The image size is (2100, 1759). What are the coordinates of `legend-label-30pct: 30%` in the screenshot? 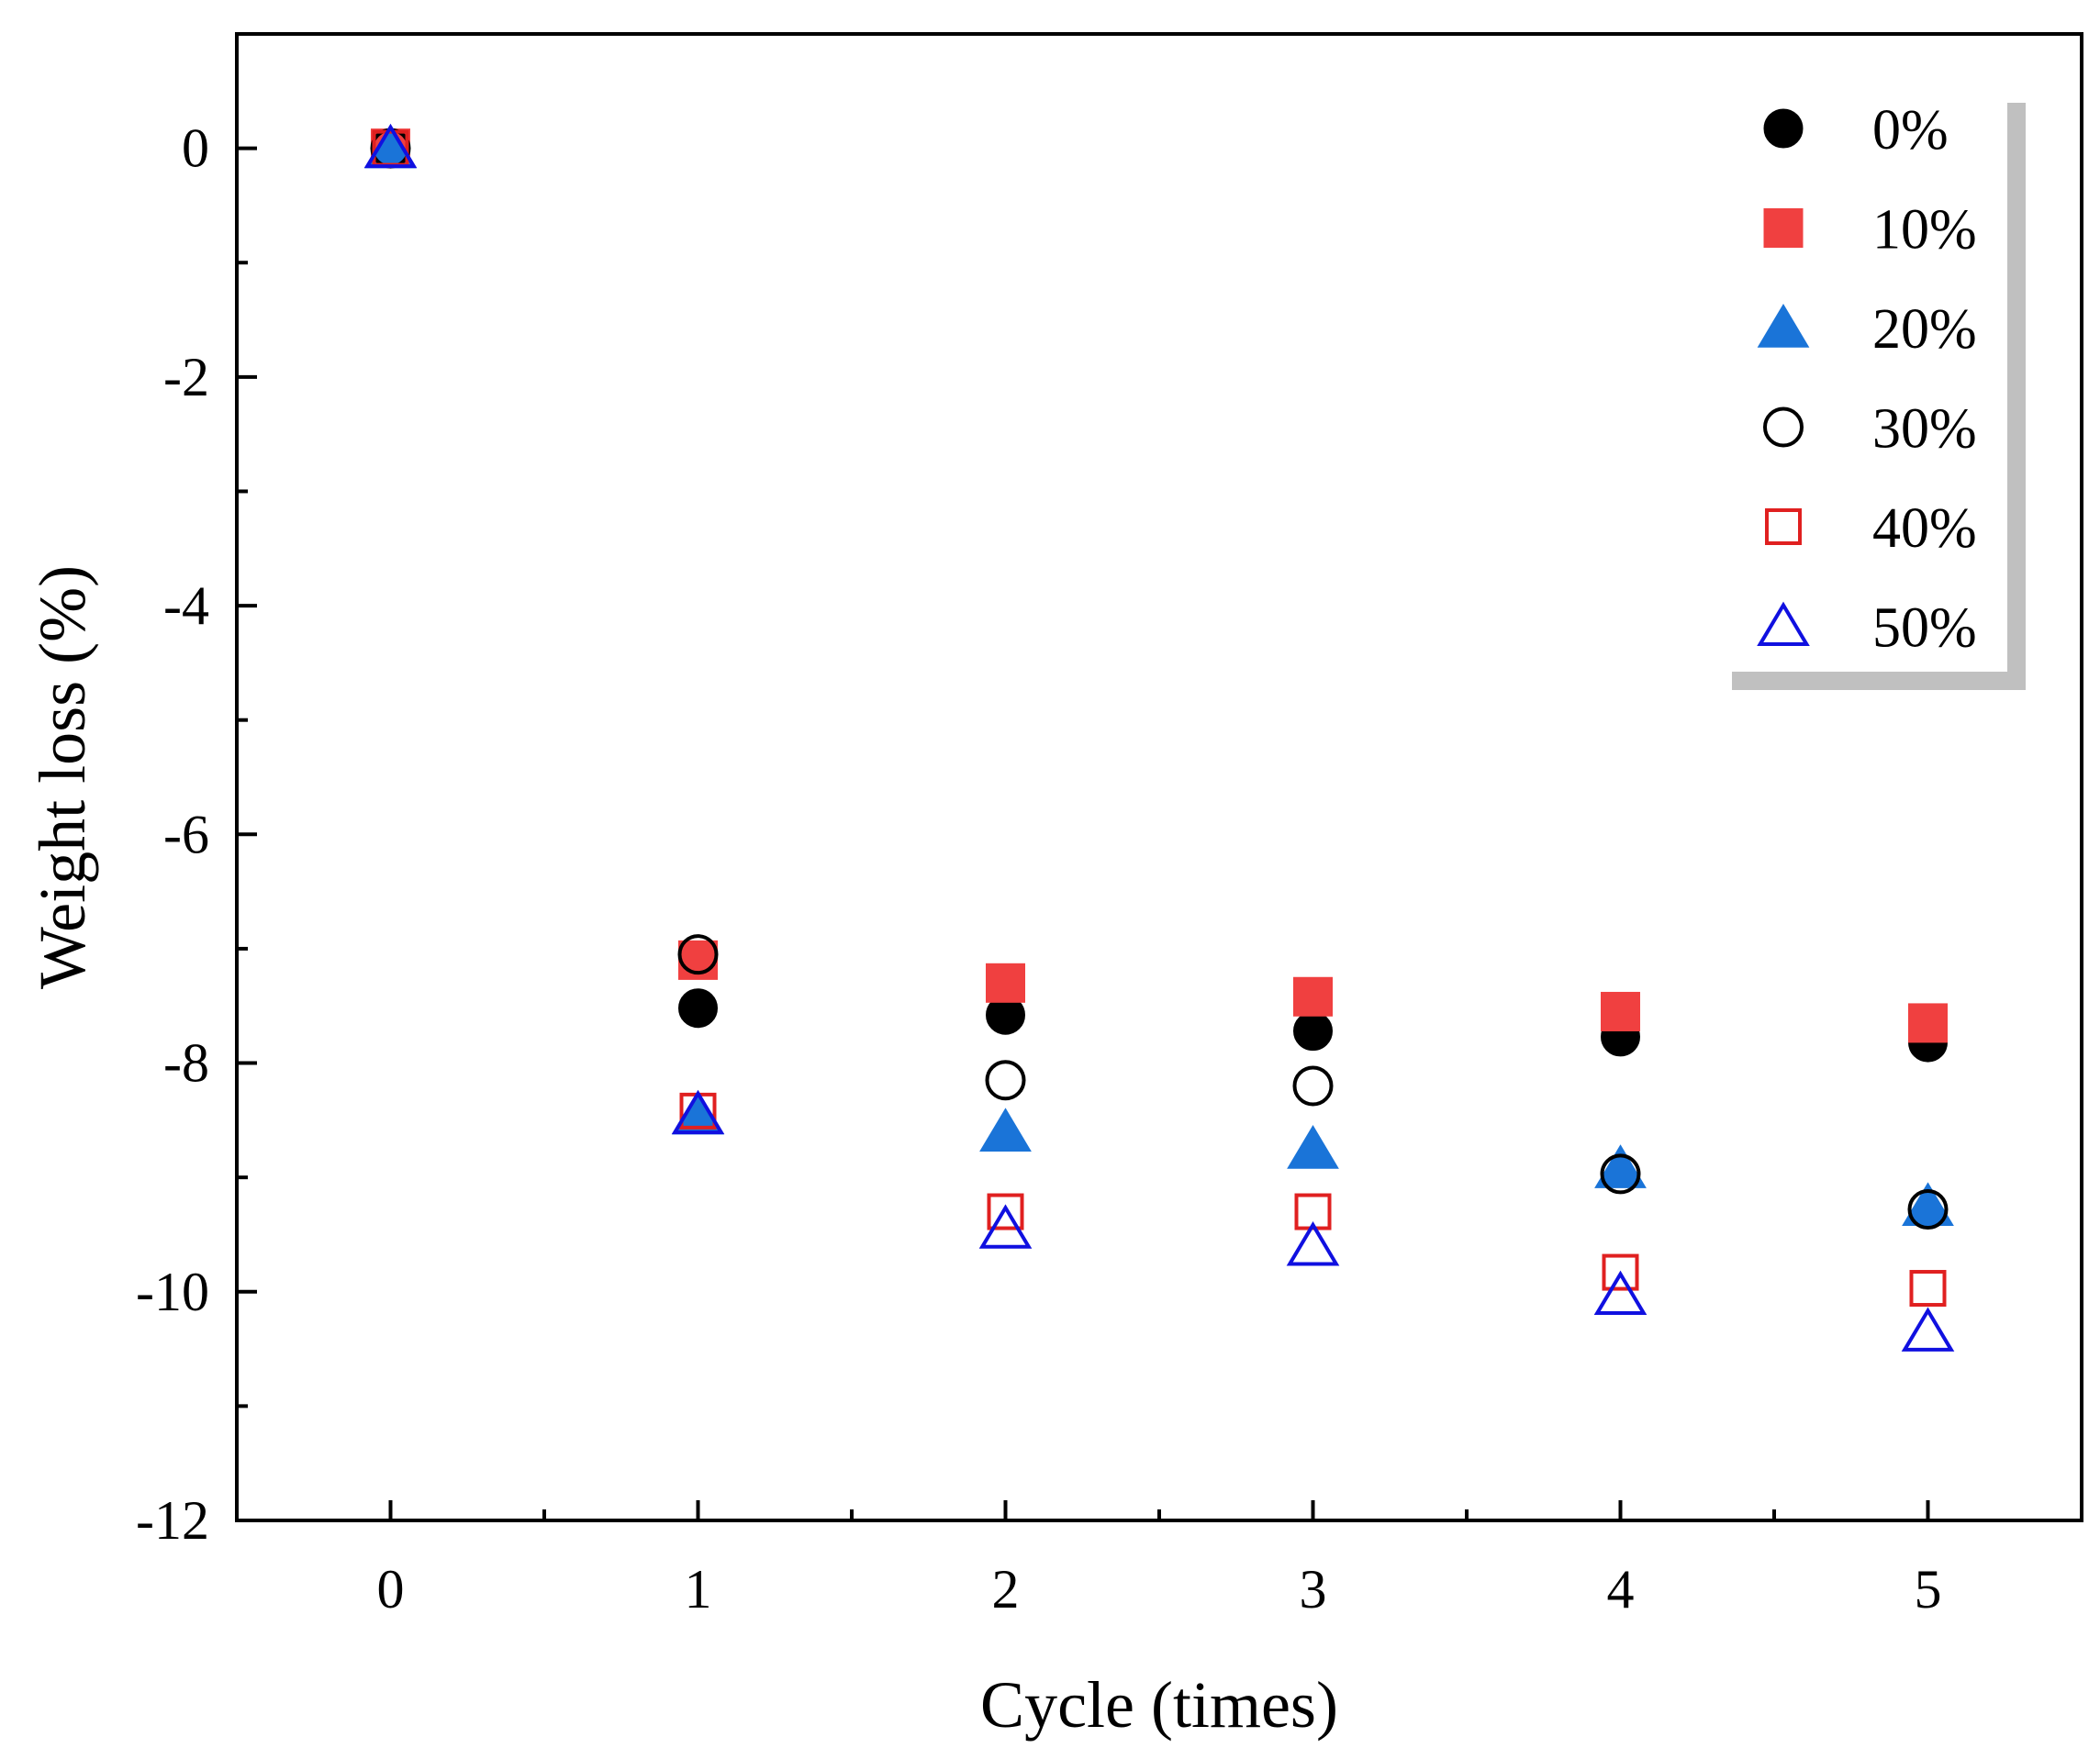 It's located at (1925, 429).